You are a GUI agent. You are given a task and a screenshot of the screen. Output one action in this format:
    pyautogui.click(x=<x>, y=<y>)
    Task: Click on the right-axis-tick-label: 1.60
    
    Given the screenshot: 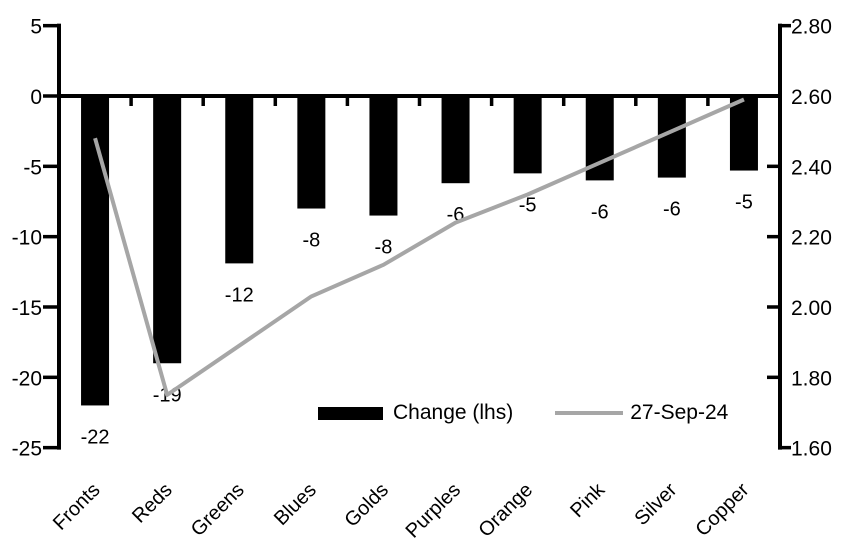 What is the action you would take?
    pyautogui.click(x=811, y=449)
    